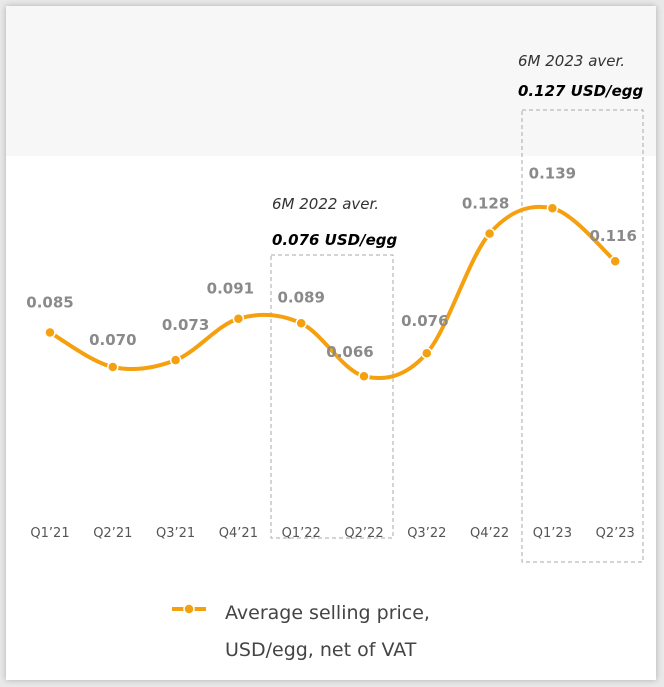  Describe the element at coordinates (112, 533) in the screenshot. I see `x-tick-label: Q2’21` at that location.